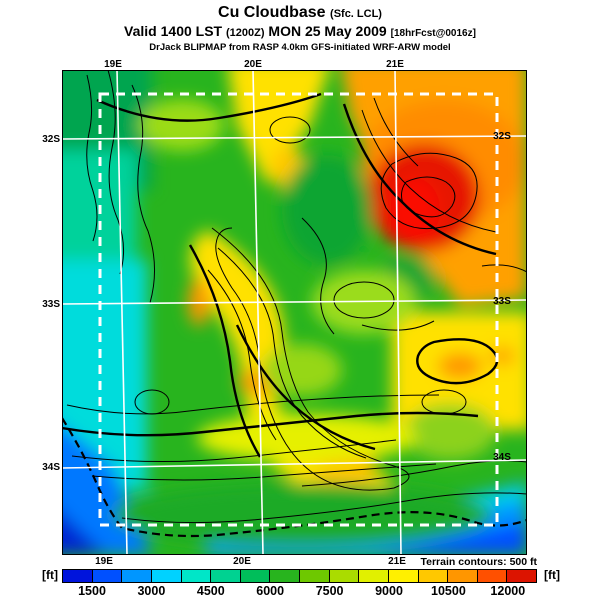  What do you see at coordinates (552, 575) in the screenshot?
I see `unit-label-right: [ft]` at bounding box center [552, 575].